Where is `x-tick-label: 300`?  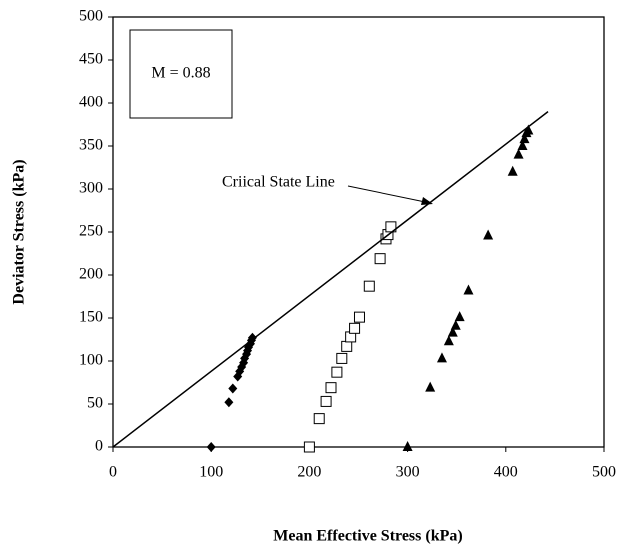
x-tick-label: 300 is located at coordinates (408, 472).